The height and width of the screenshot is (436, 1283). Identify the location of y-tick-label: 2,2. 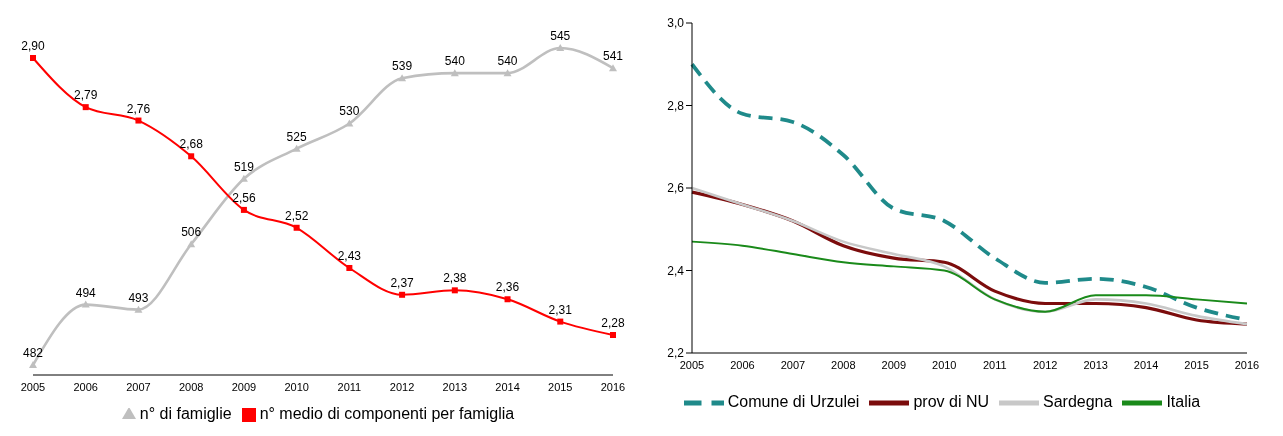
(676, 353).